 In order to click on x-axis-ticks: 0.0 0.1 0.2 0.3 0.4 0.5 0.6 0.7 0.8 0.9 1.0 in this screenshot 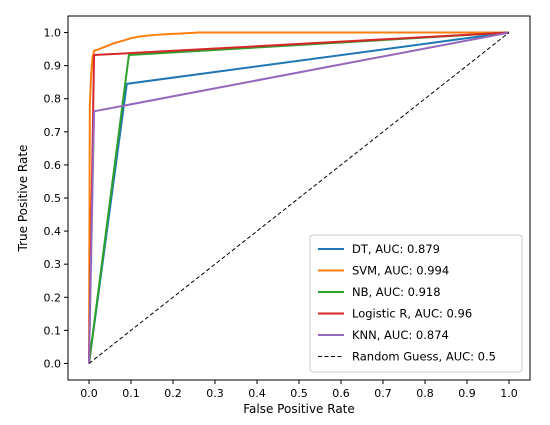, I will do `click(299, 390)`.